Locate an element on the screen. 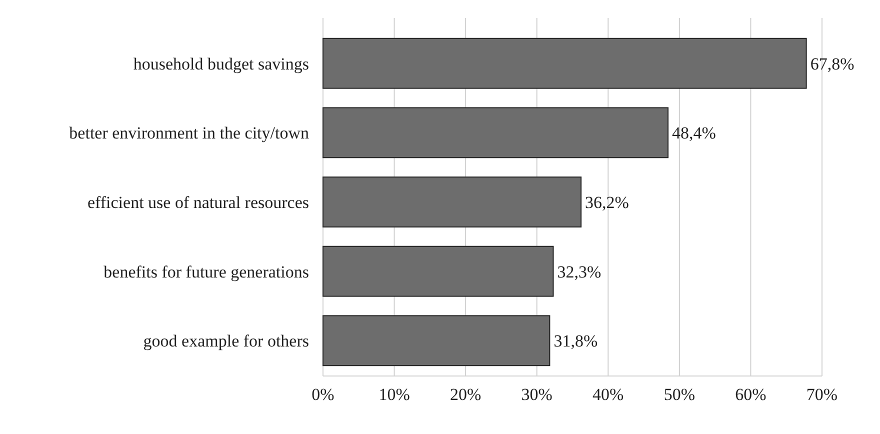 The height and width of the screenshot is (434, 880). data-label: 67,8% is located at coordinates (832, 64).